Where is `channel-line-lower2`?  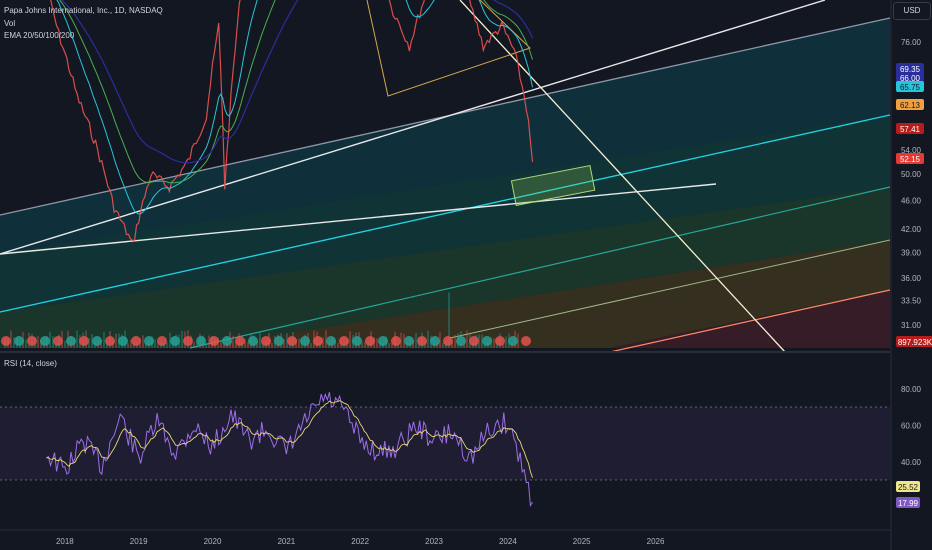
channel-line-lower2 is located at coordinates (670, 289).